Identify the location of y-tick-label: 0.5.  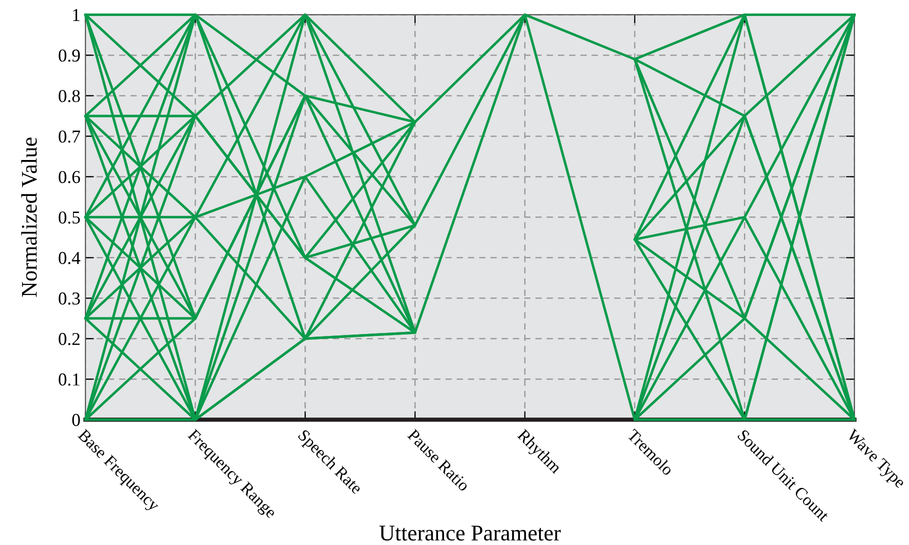
(69, 217).